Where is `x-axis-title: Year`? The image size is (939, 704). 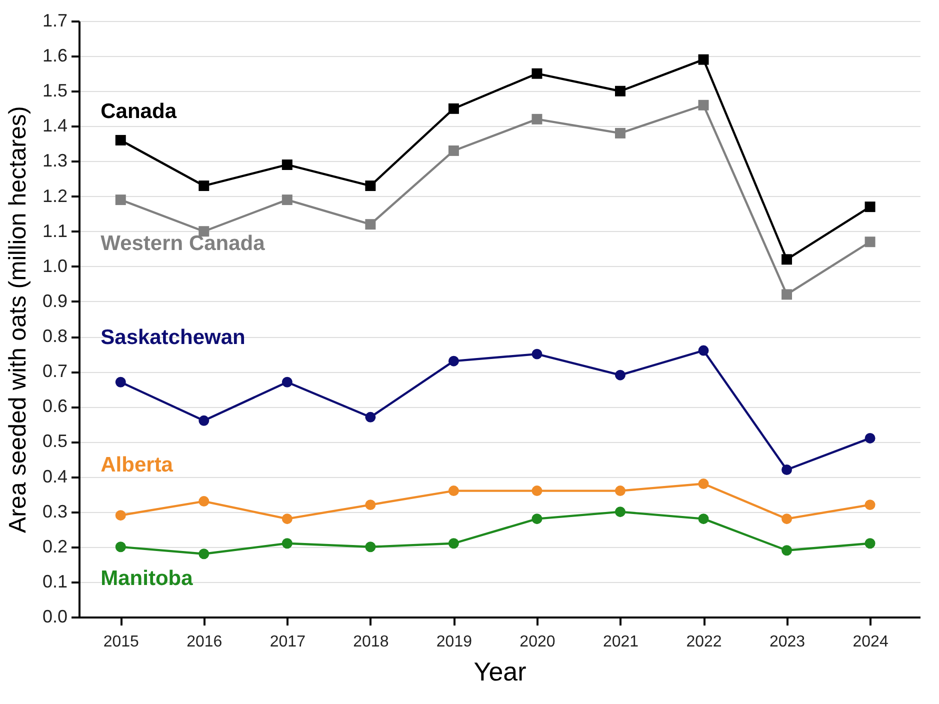 x-axis-title: Year is located at coordinates (500, 671).